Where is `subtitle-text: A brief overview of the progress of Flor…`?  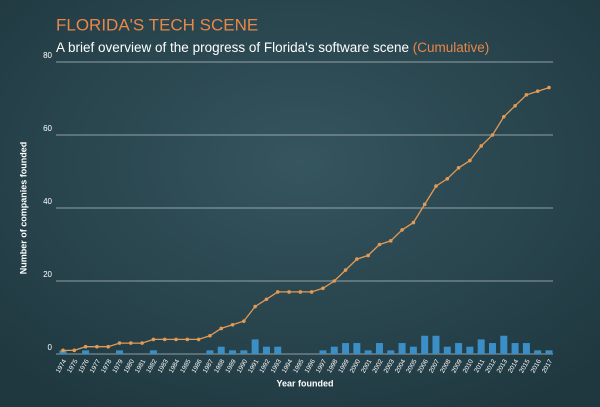
subtitle-text: A brief overview of the progress of Flor… is located at coordinates (232, 47).